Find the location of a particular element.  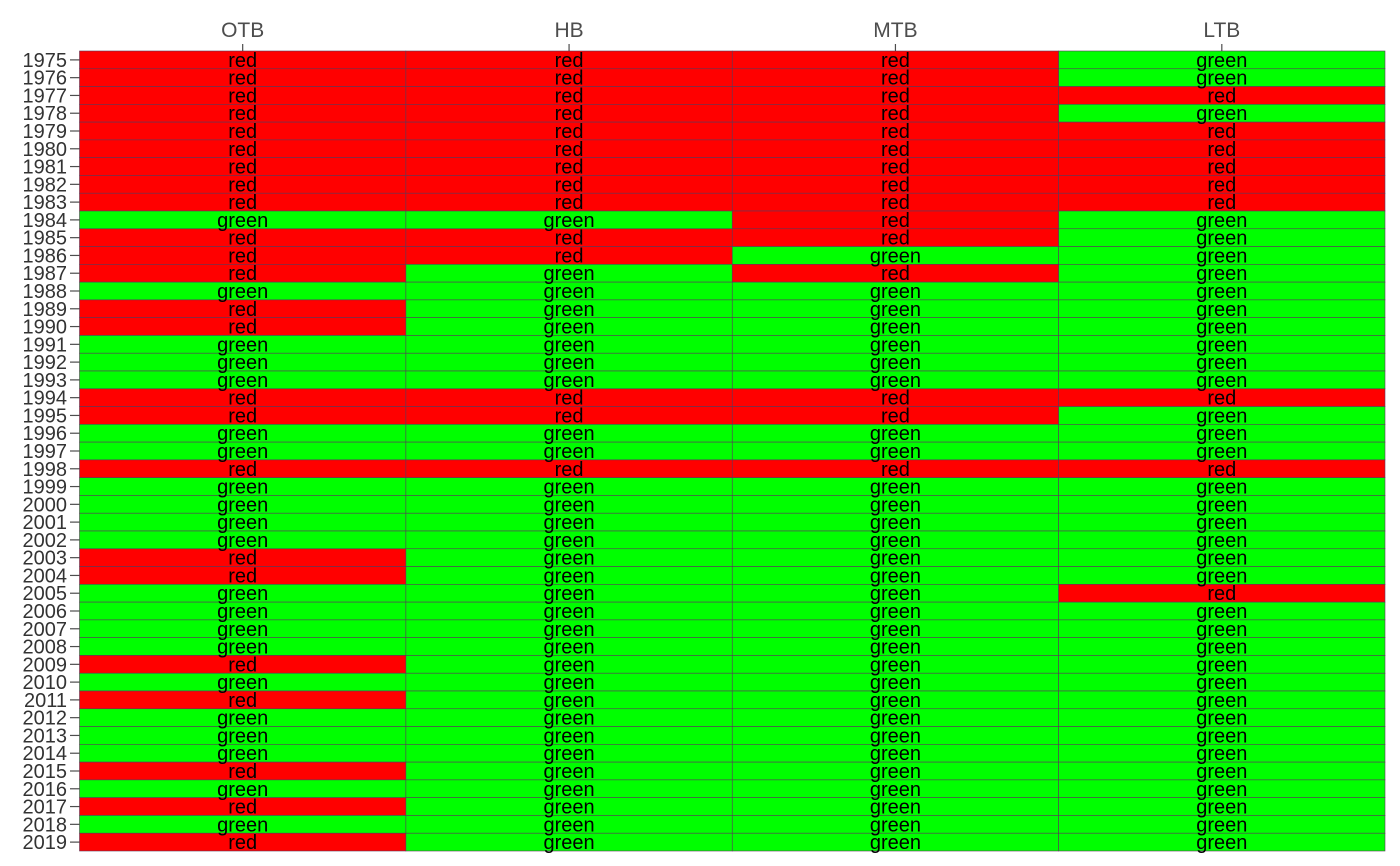

row-label-1997: 1997 is located at coordinates (45, 452).